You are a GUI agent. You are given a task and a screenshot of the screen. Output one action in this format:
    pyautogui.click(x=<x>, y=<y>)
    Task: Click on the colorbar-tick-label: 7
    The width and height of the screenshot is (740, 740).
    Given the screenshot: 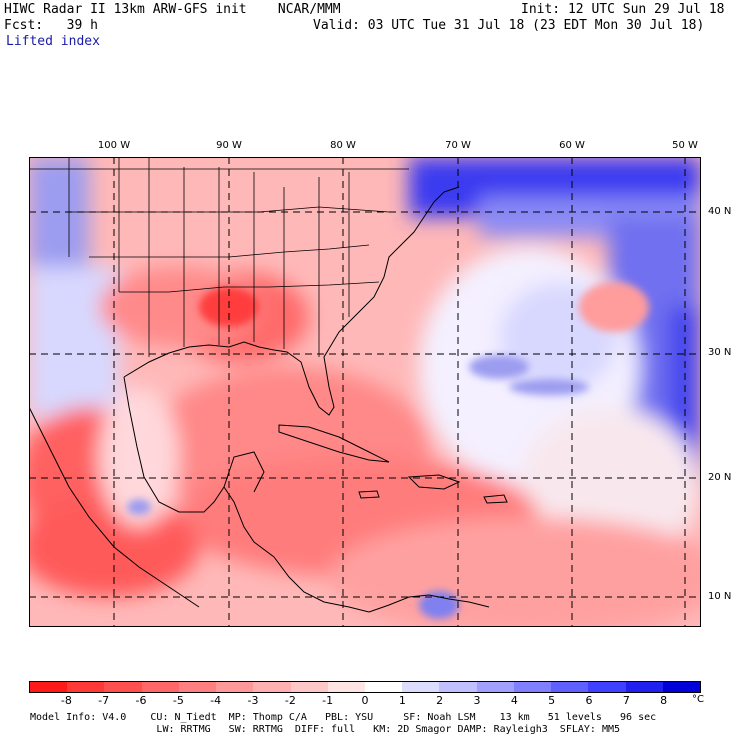 What is the action you would take?
    pyautogui.click(x=626, y=700)
    